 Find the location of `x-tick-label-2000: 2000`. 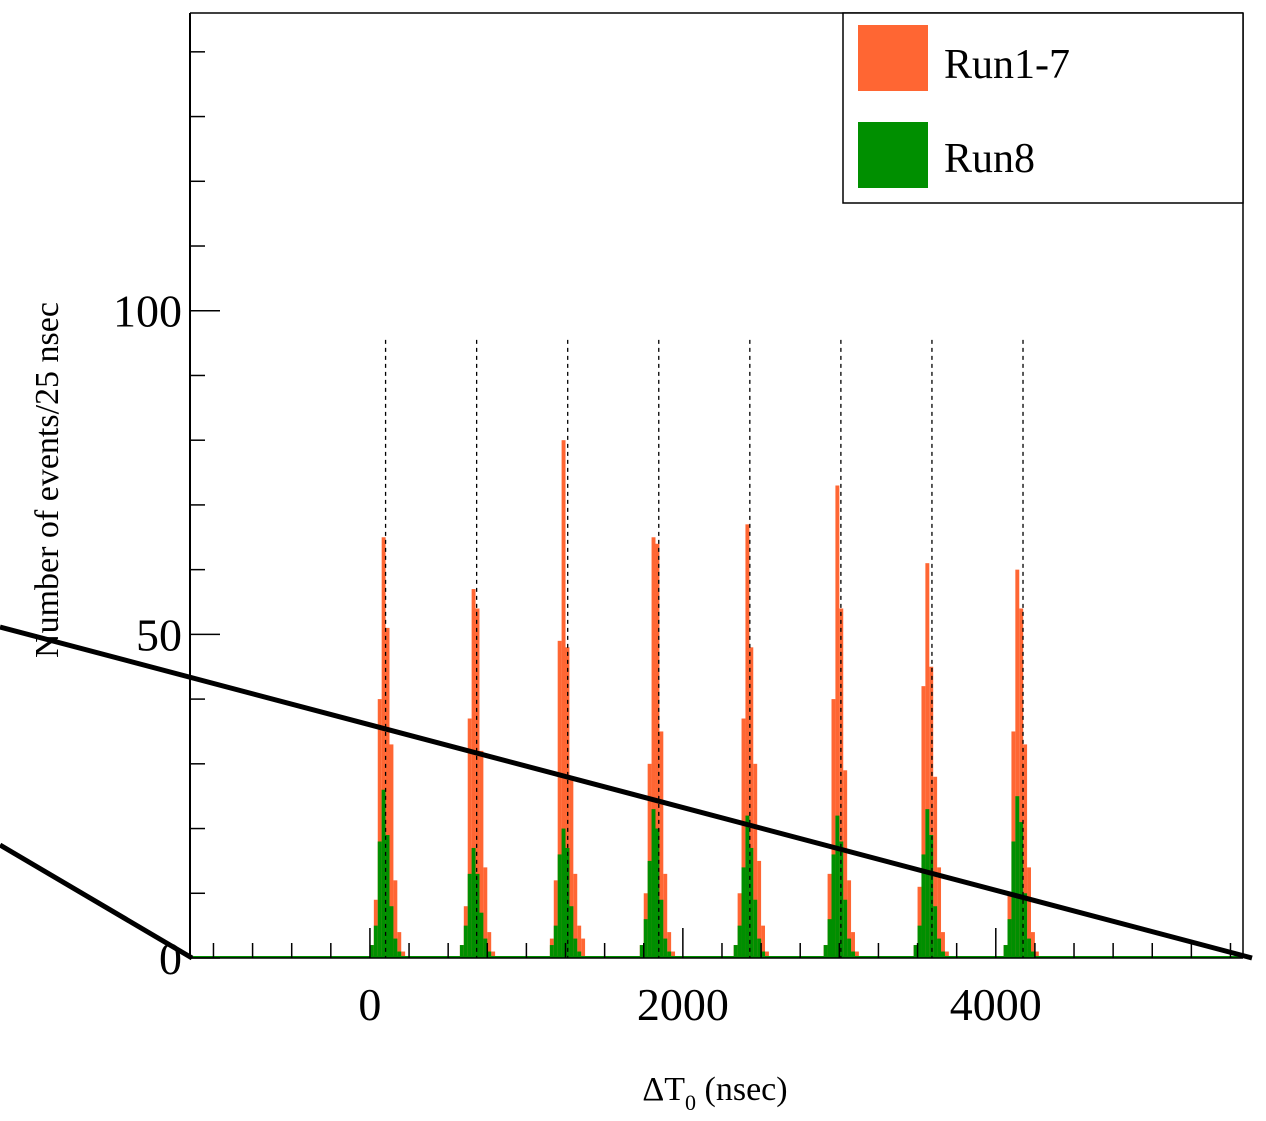

x-tick-label-2000: 2000 is located at coordinates (683, 1004).